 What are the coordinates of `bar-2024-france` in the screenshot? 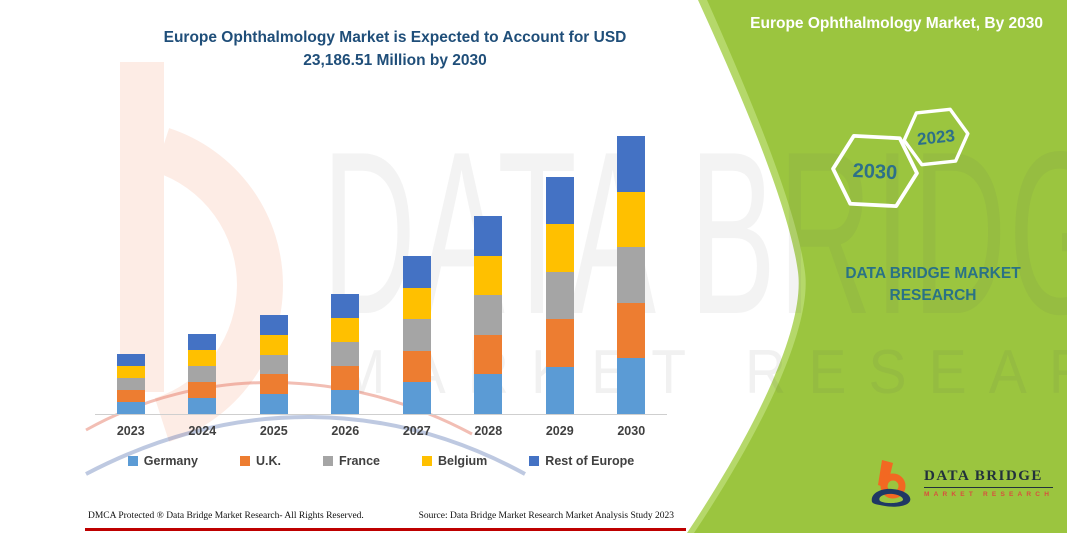 It's located at (202, 374).